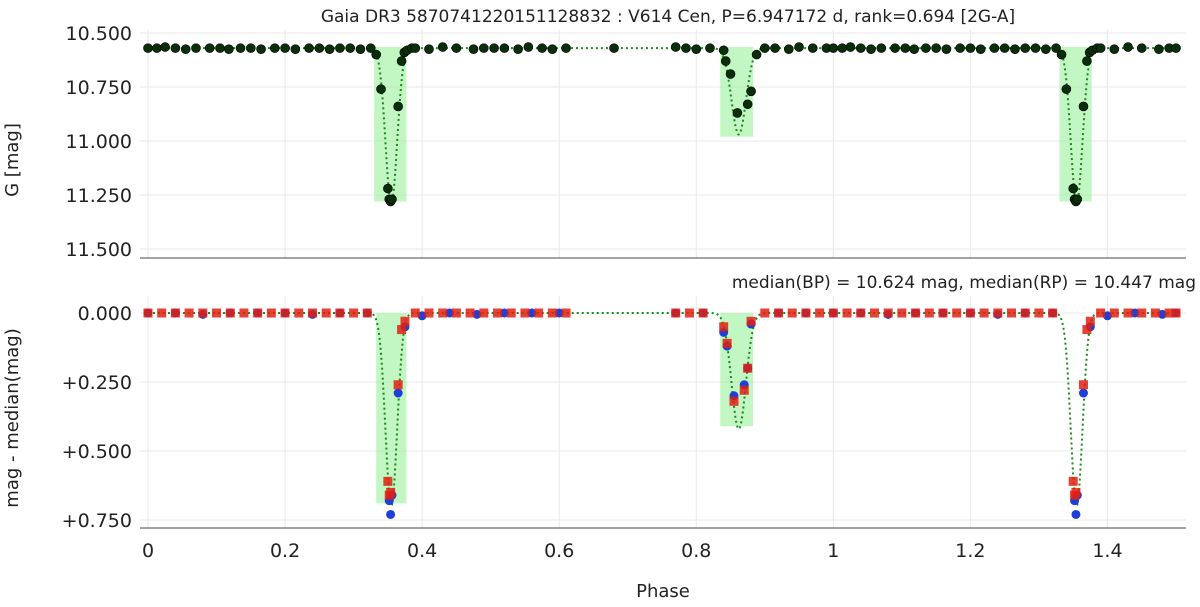 The width and height of the screenshot is (1200, 607). I want to click on bottom-eclipse-band, so click(391, 408).